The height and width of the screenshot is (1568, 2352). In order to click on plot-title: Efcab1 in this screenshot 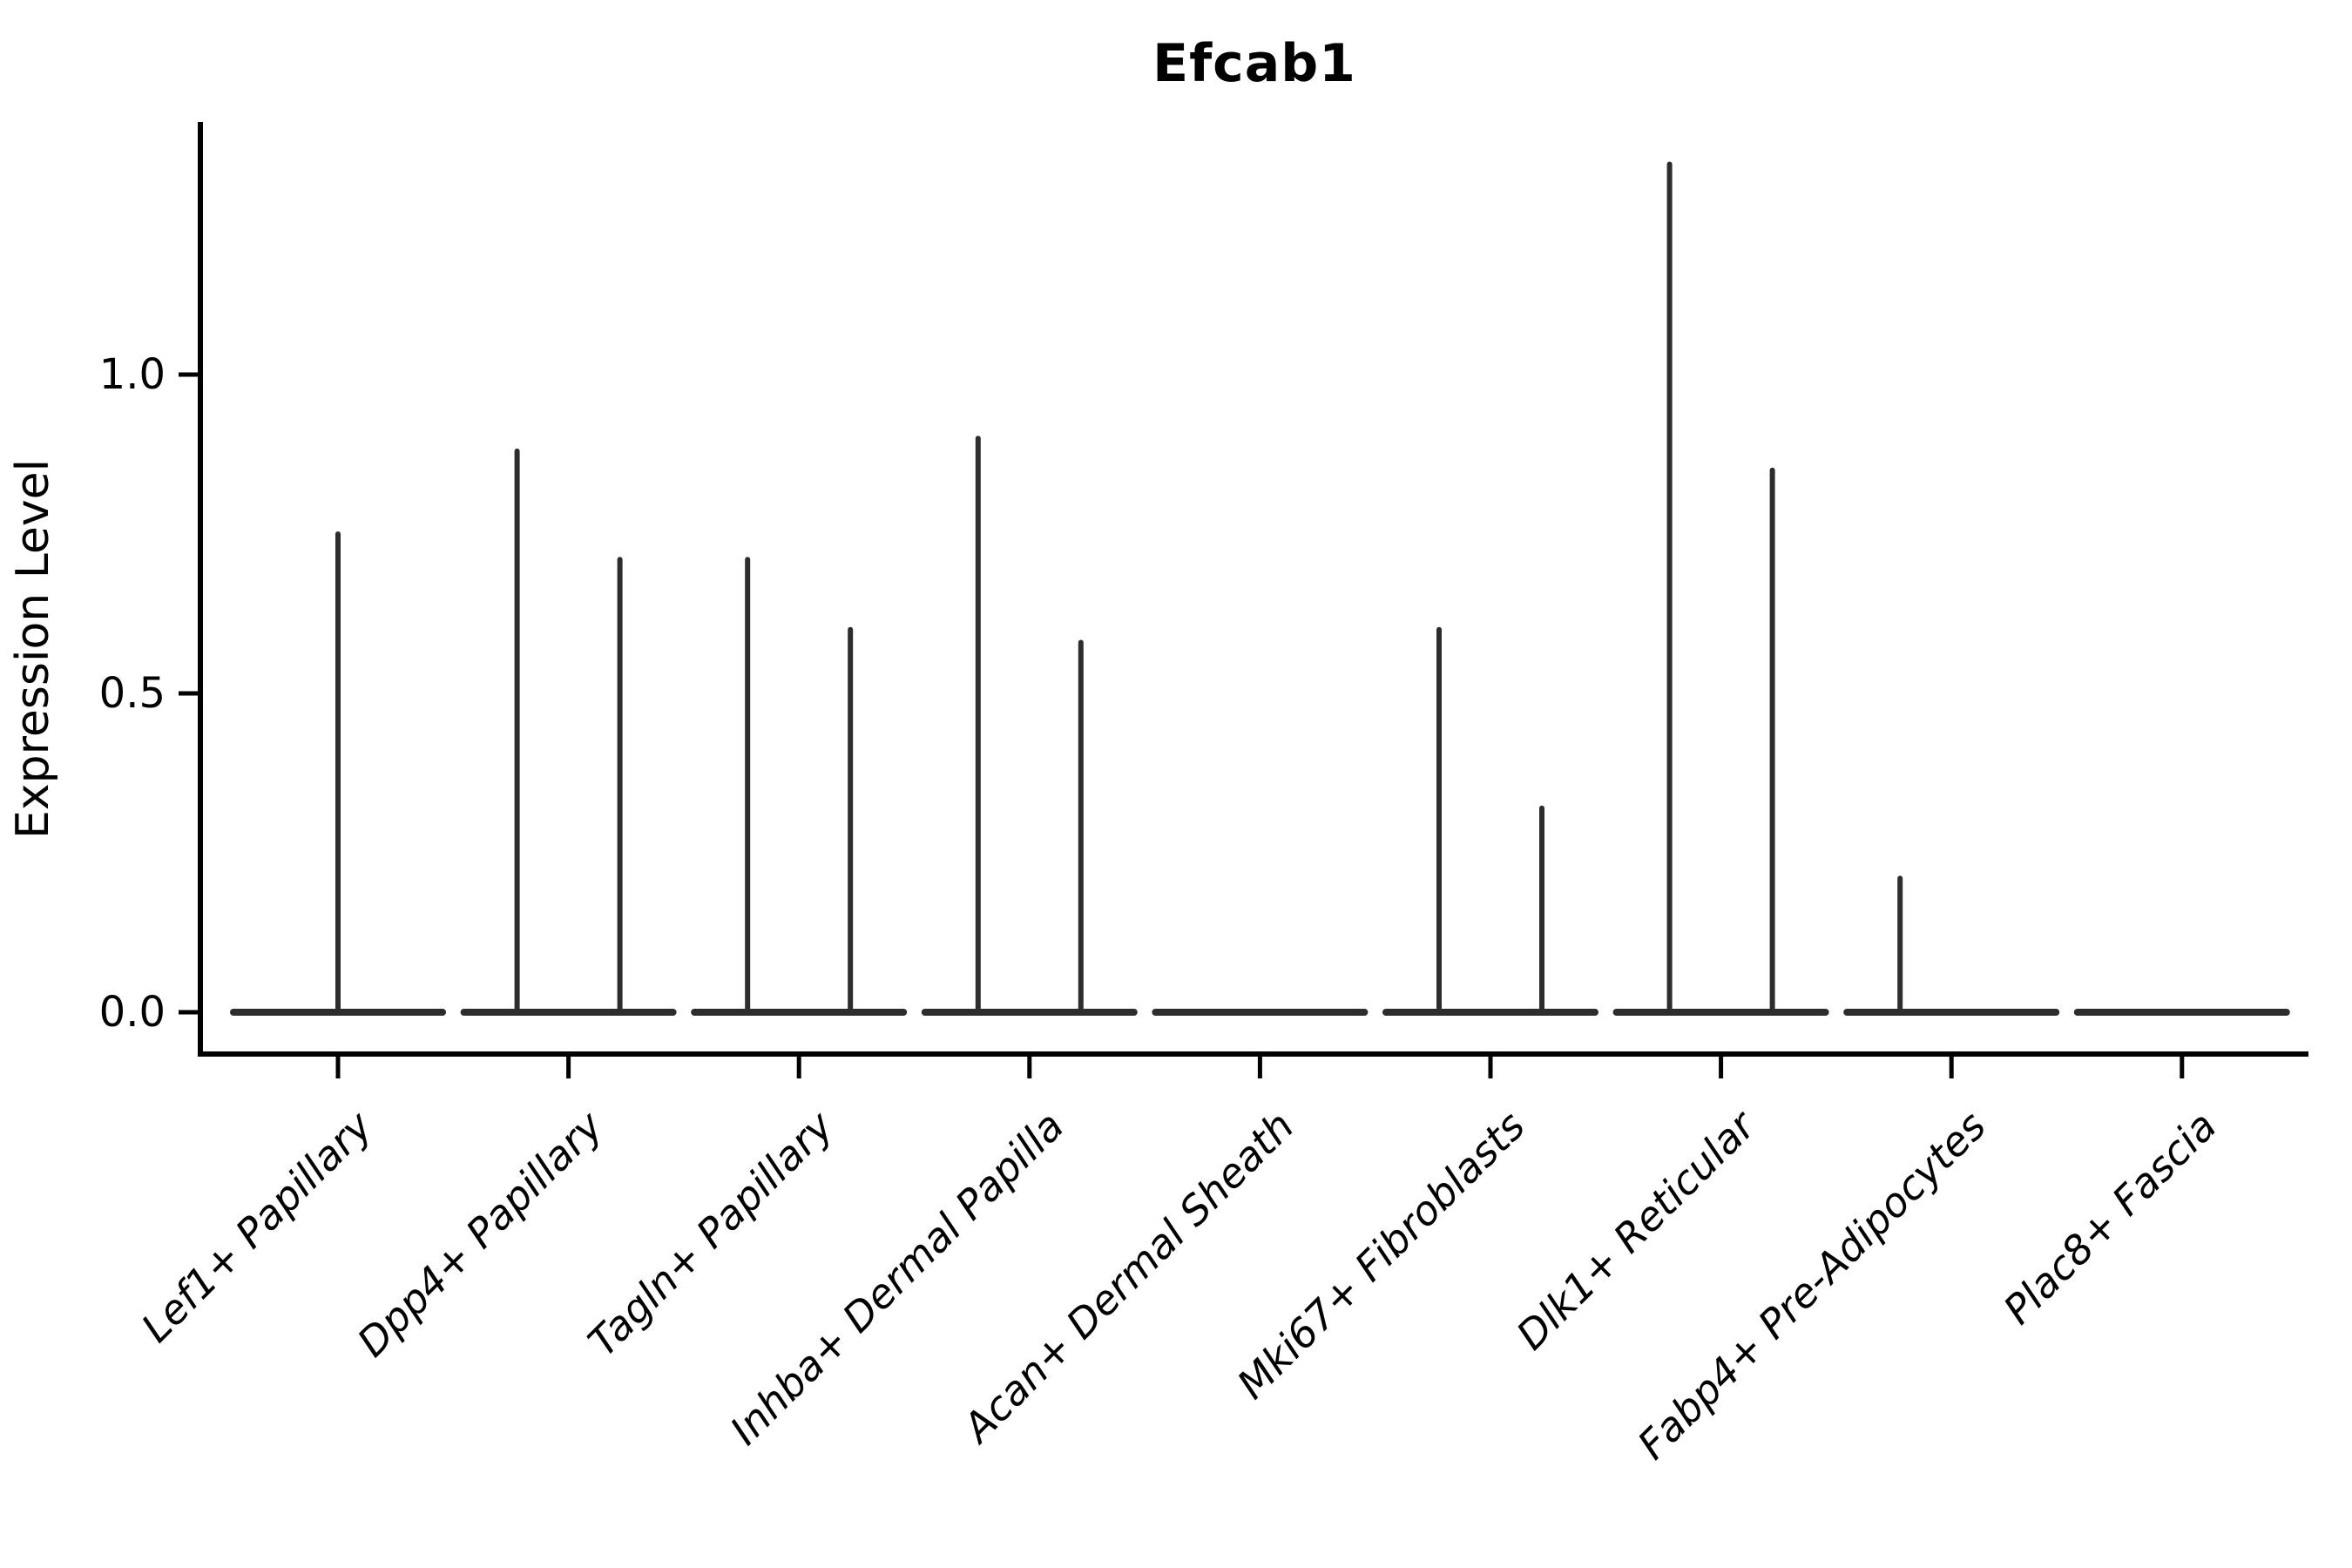, I will do `click(1254, 64)`.